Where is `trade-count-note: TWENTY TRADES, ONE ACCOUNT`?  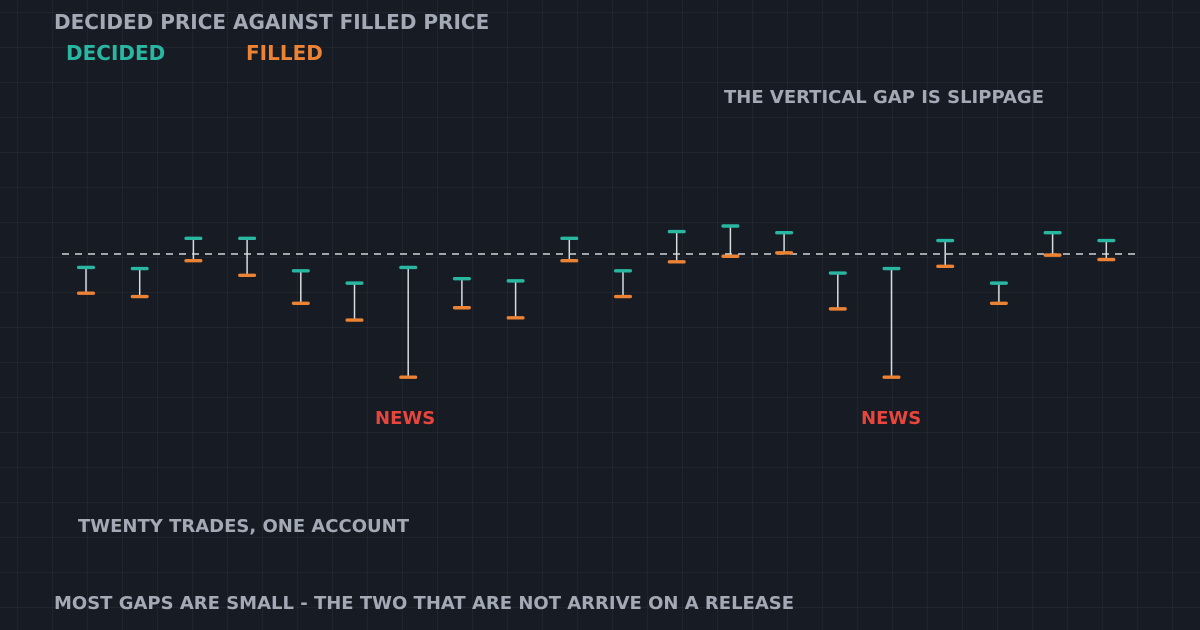 trade-count-note: TWENTY TRADES, ONE ACCOUNT is located at coordinates (243, 526).